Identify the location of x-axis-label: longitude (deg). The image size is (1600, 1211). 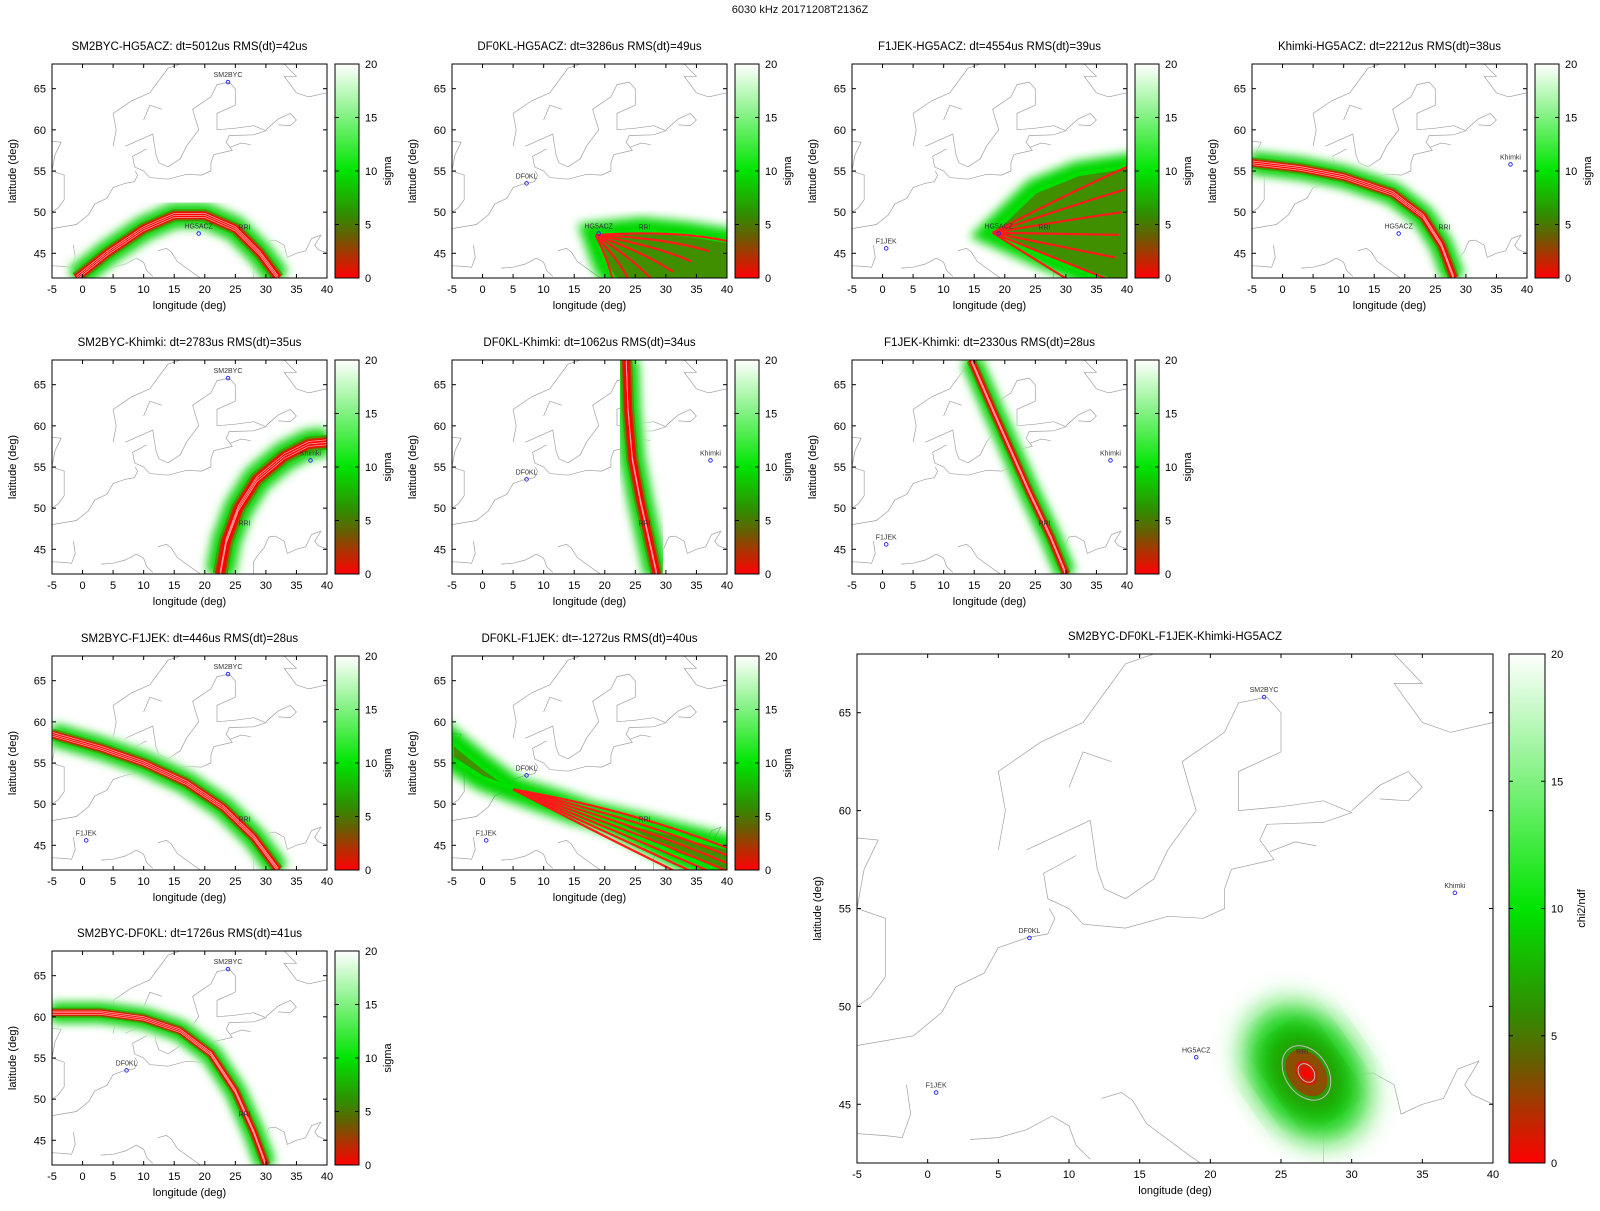
(1174, 1191).